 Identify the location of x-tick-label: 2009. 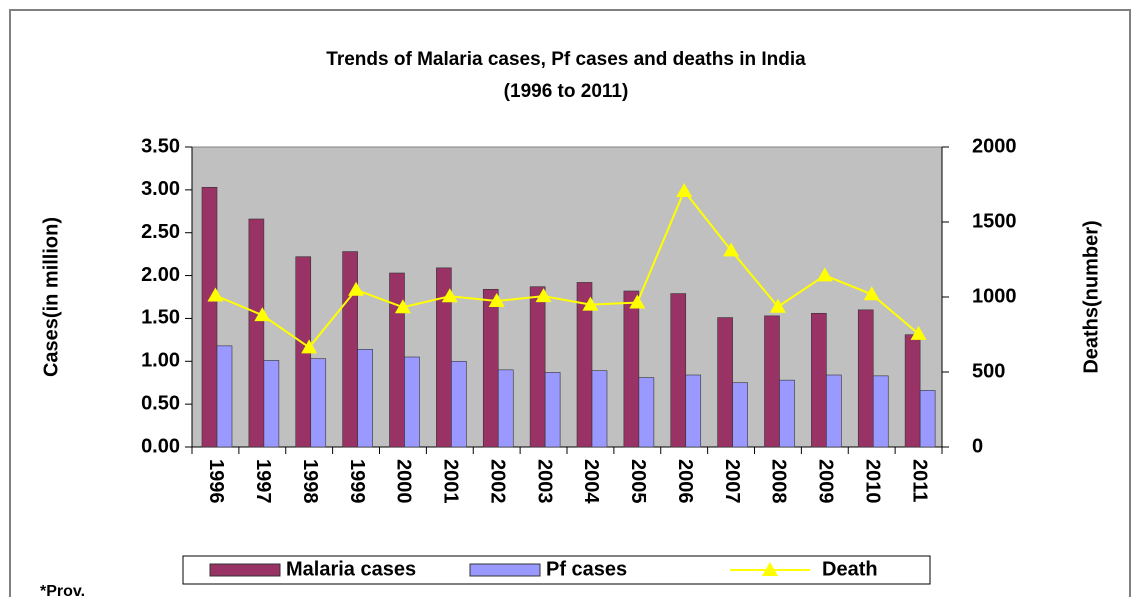
(826, 481).